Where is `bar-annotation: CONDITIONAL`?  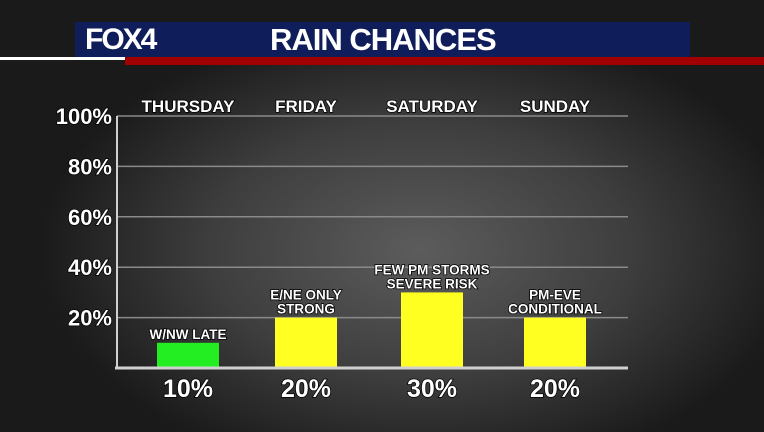
bar-annotation: CONDITIONAL is located at coordinates (555, 309).